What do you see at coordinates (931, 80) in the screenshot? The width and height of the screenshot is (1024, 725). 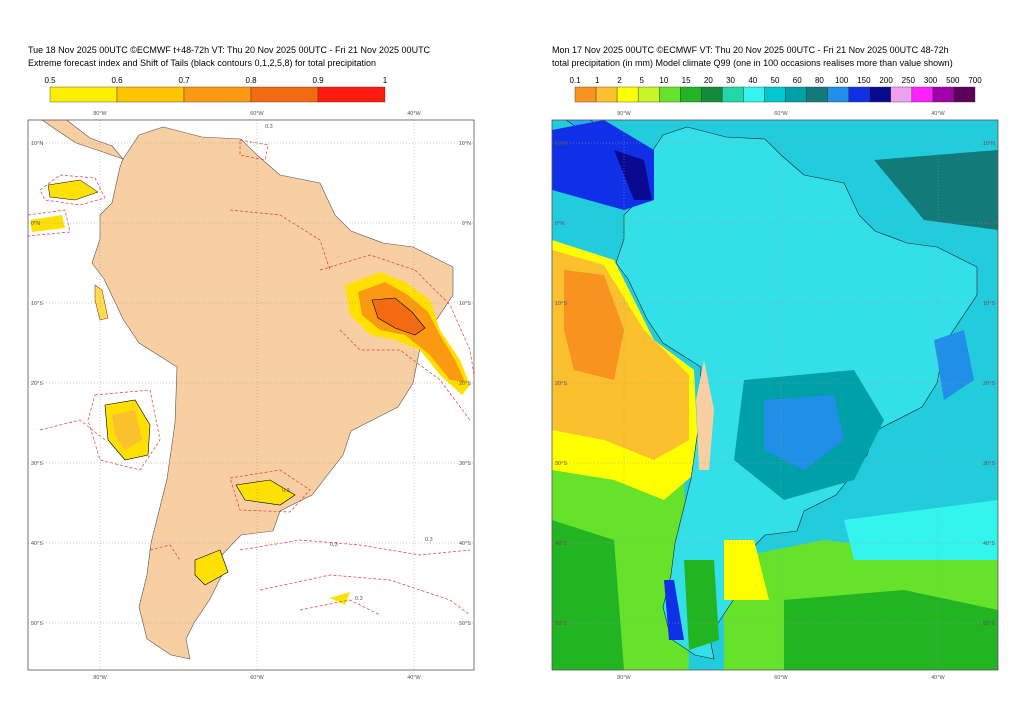 I see `colorbar-label: 300` at bounding box center [931, 80].